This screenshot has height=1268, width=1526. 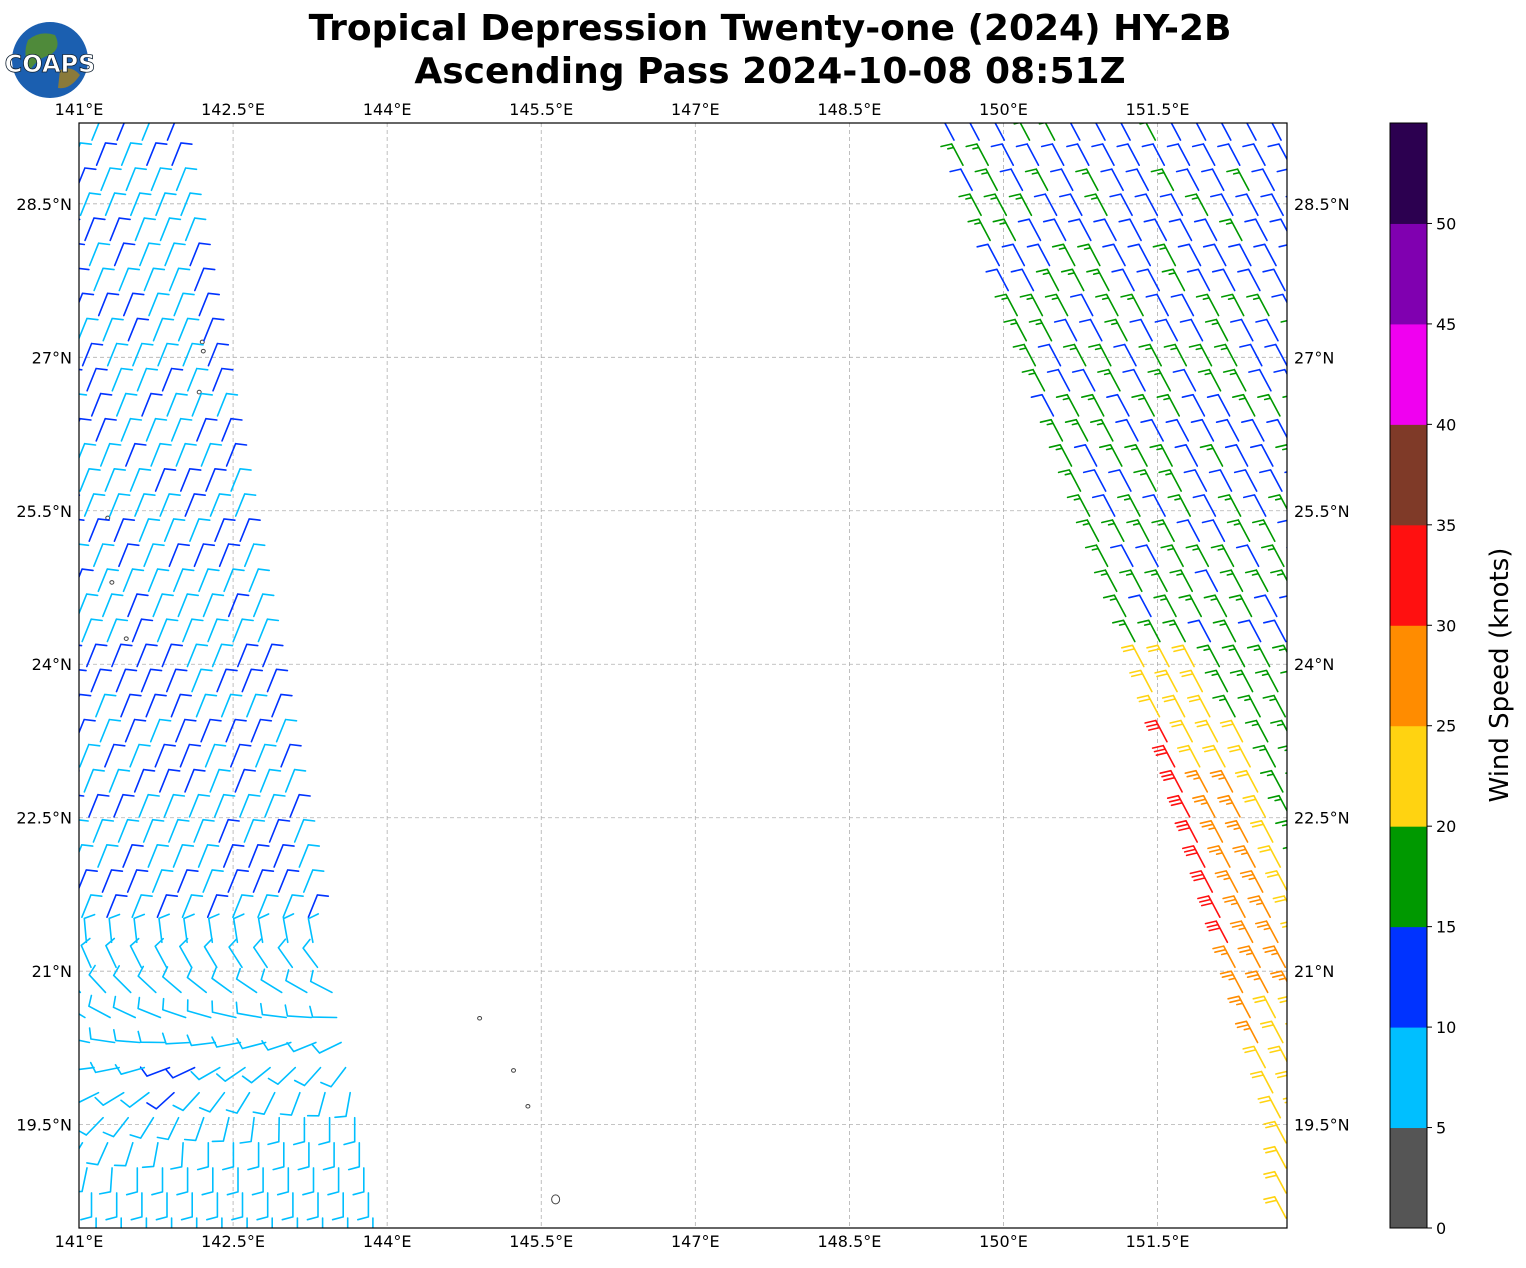 I want to click on colorbar-tick-label: 15, so click(x=1446, y=927).